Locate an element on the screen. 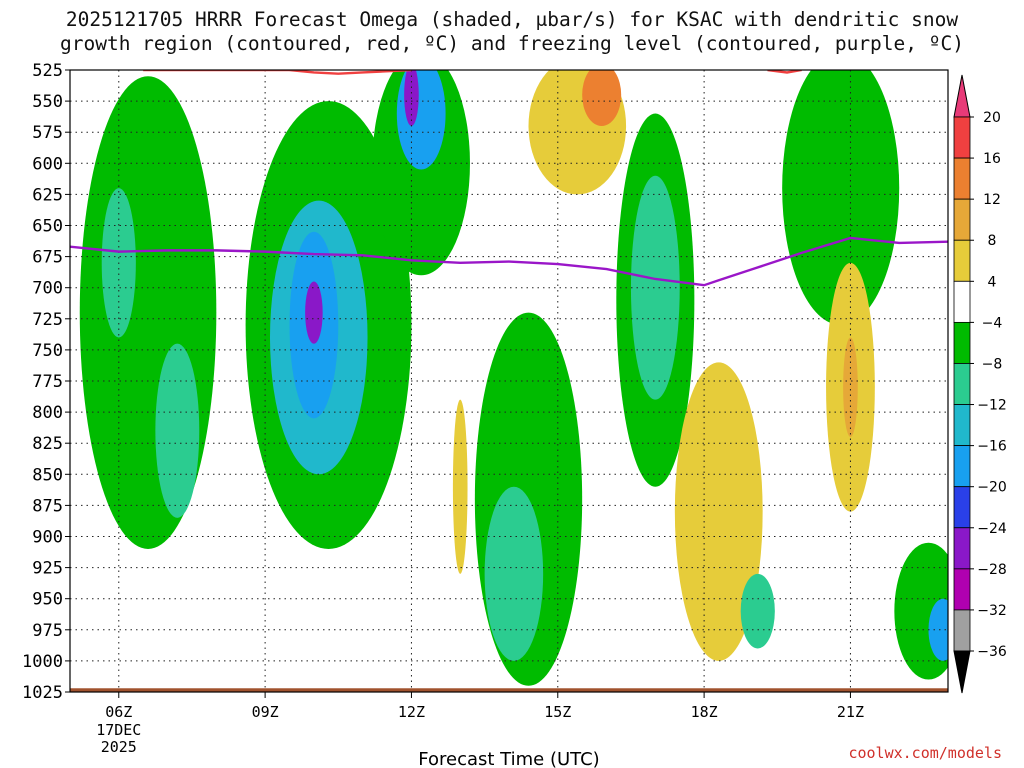  omega-region-orange-16z is located at coordinates (602, 98).